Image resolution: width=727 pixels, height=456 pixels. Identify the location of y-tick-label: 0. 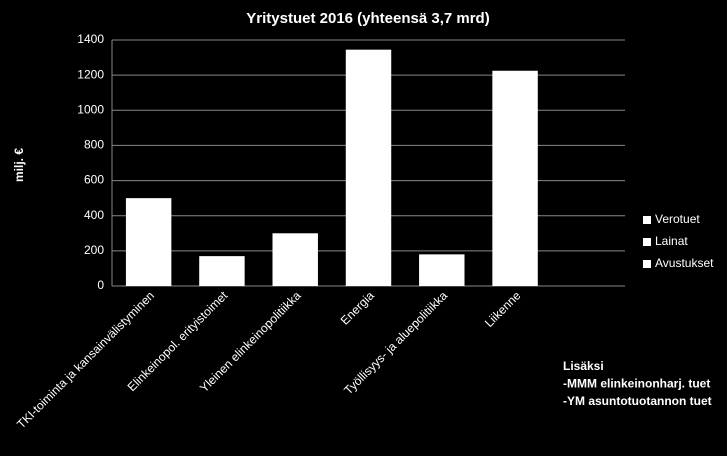
(100, 285).